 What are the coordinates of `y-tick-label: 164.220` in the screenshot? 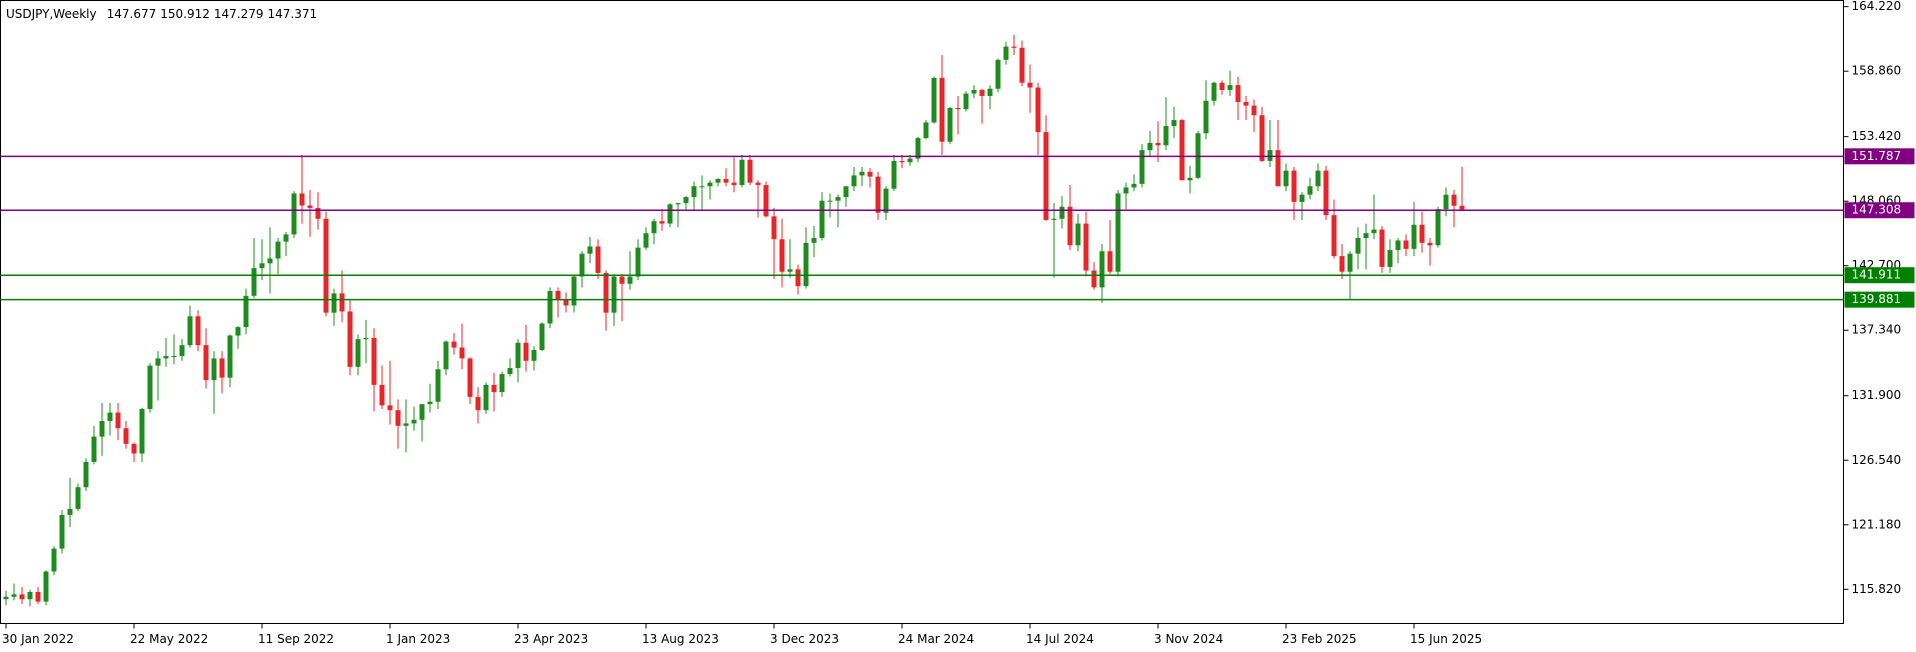 It's located at (1877, 6).